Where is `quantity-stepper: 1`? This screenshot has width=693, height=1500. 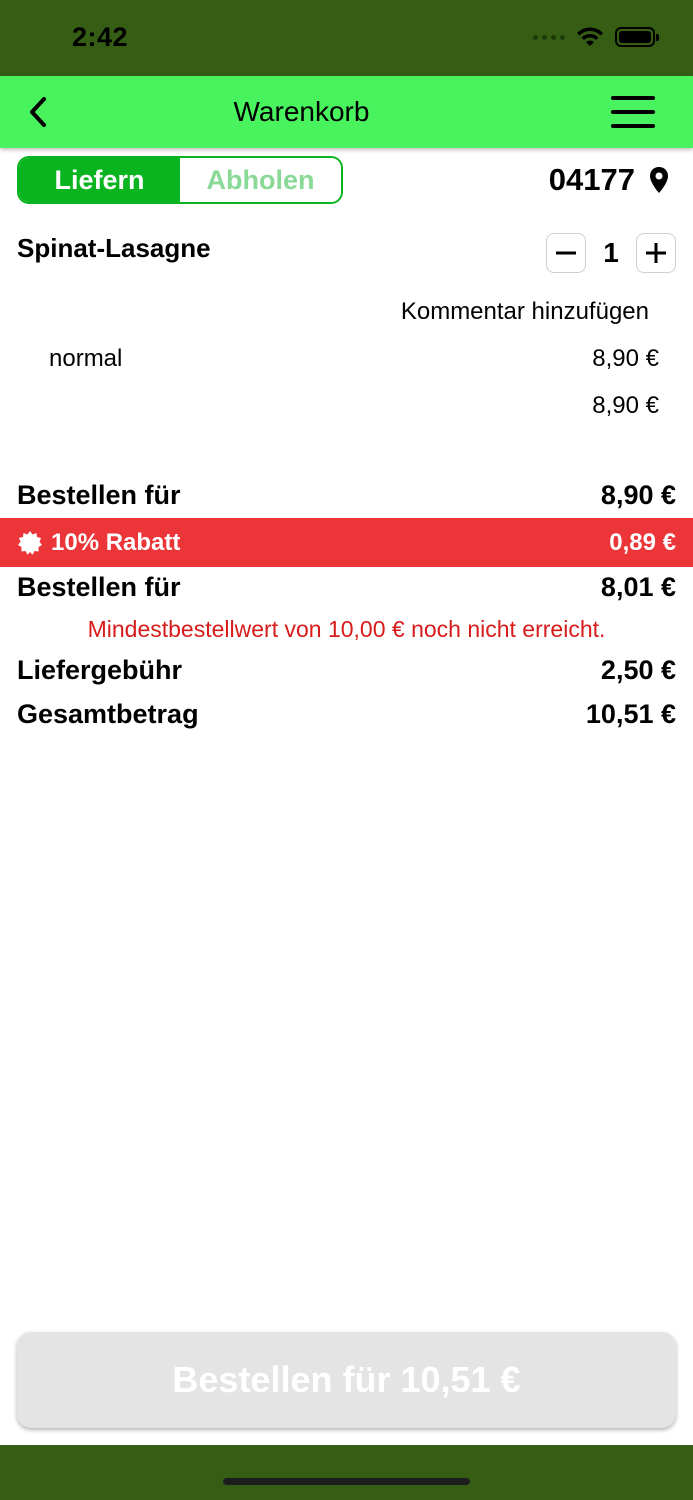 quantity-stepper: 1 is located at coordinates (611, 253).